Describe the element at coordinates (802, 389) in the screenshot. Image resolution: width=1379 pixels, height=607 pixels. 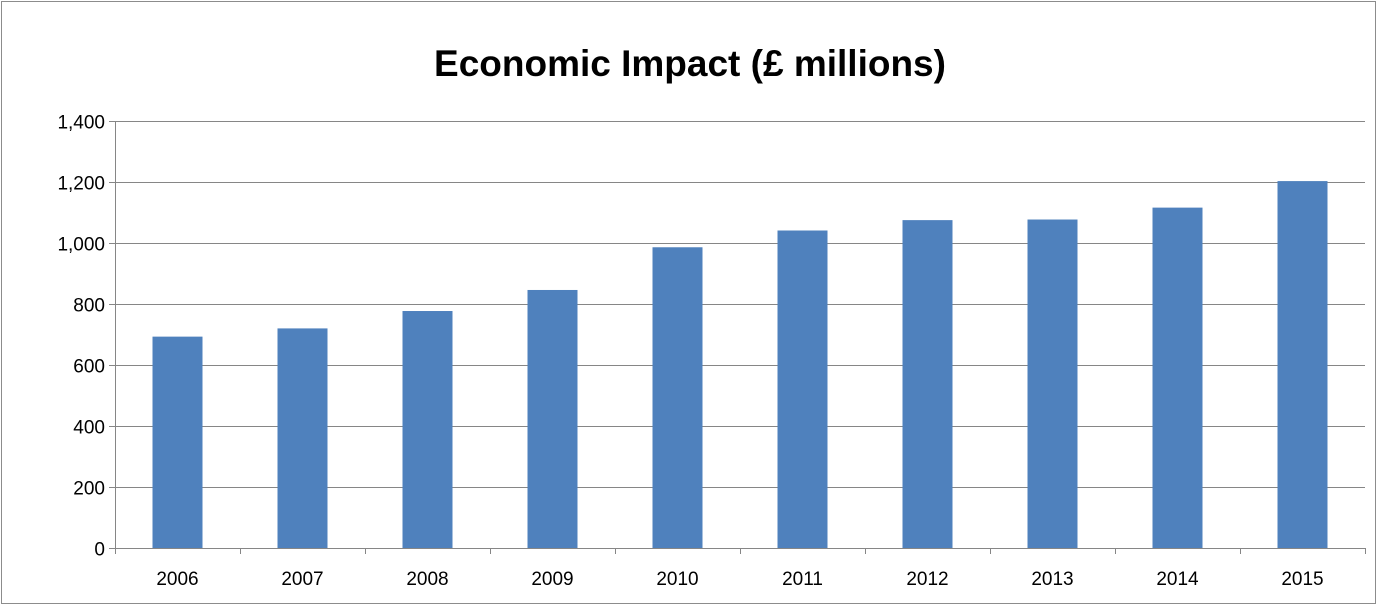
I see `bar-2011` at that location.